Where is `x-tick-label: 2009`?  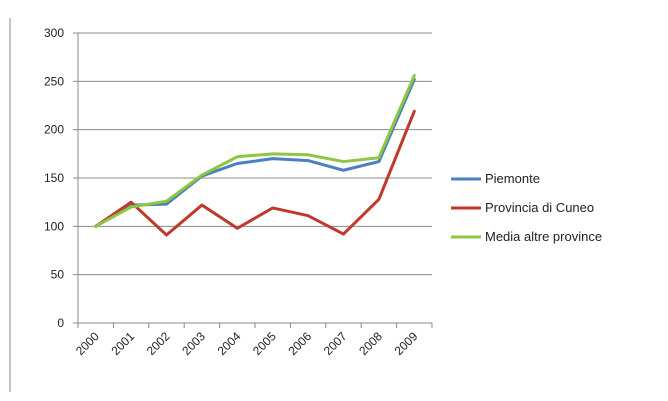 x-tick-label: 2009 is located at coordinates (406, 343).